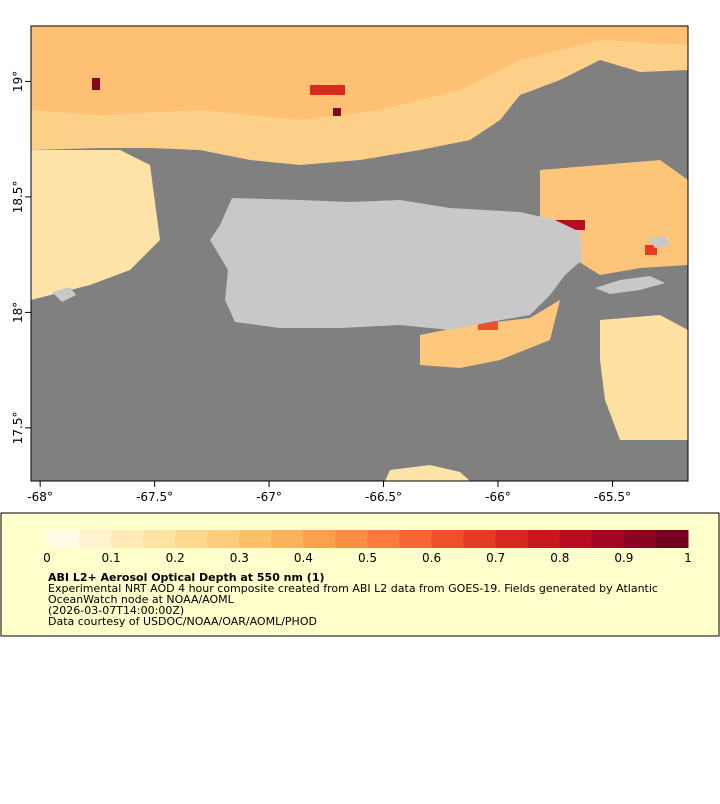 The width and height of the screenshot is (720, 804). Describe the element at coordinates (116, 610) in the screenshot. I see `legend-line: (2026-03-07T14:00:00Z)` at that location.